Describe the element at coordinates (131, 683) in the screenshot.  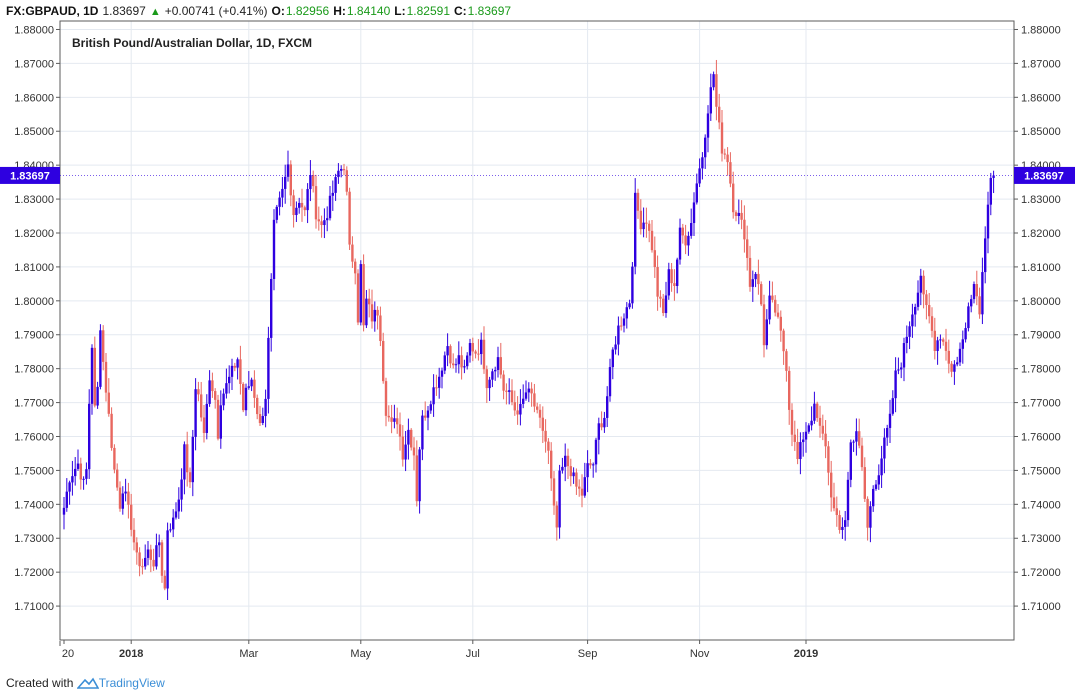
I see `tradingview-brand: TradingView` at that location.